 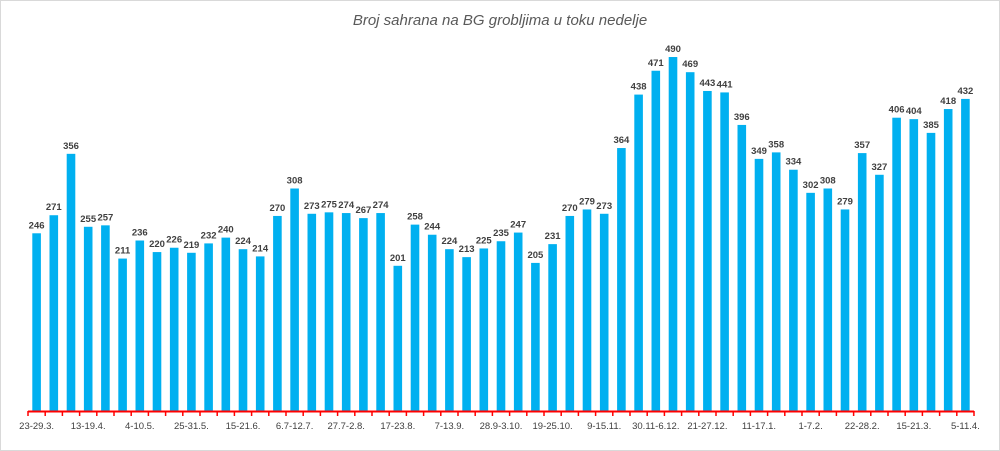 What do you see at coordinates (88, 219) in the screenshot?
I see `bar-value-label: 255` at bounding box center [88, 219].